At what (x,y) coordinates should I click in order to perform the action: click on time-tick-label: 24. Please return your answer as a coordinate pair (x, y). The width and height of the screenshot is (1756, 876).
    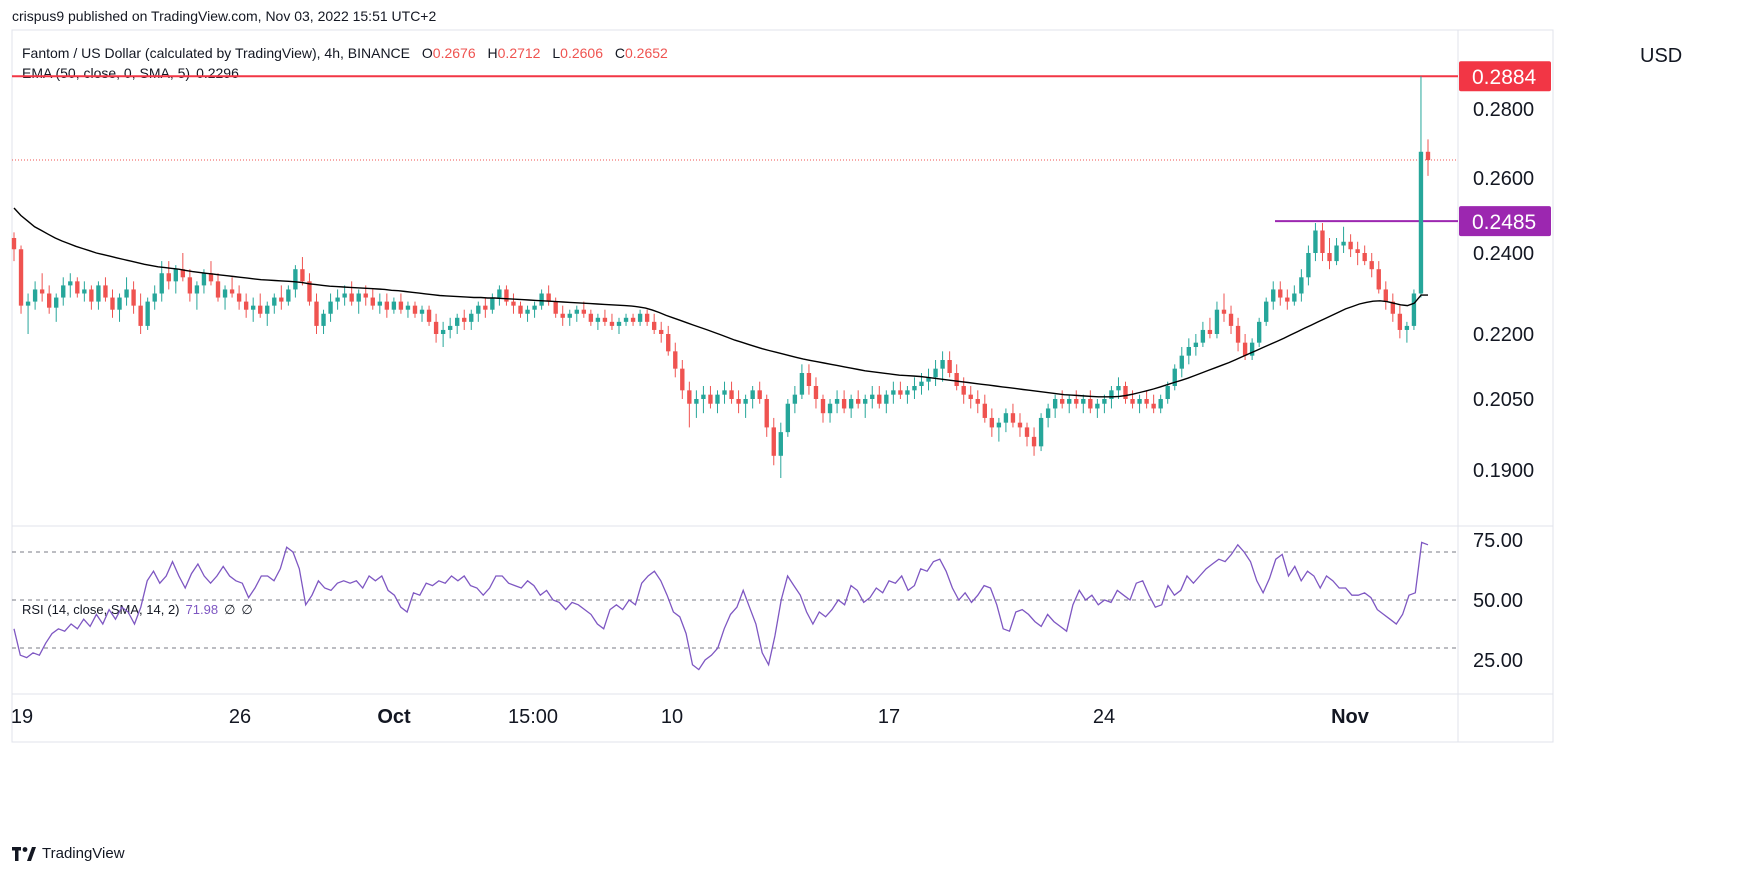
    Looking at the image, I should click on (1104, 717).